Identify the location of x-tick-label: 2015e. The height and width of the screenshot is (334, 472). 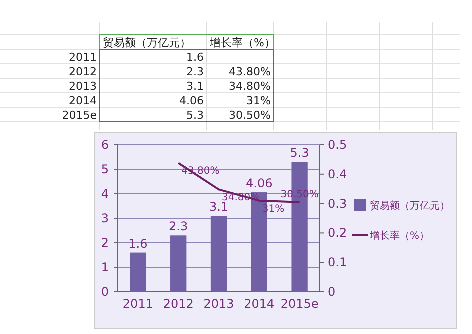
(299, 304).